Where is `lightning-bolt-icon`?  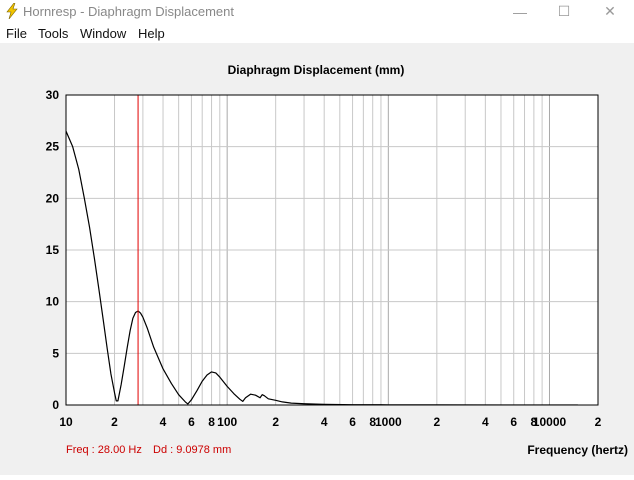 lightning-bolt-icon is located at coordinates (12, 11).